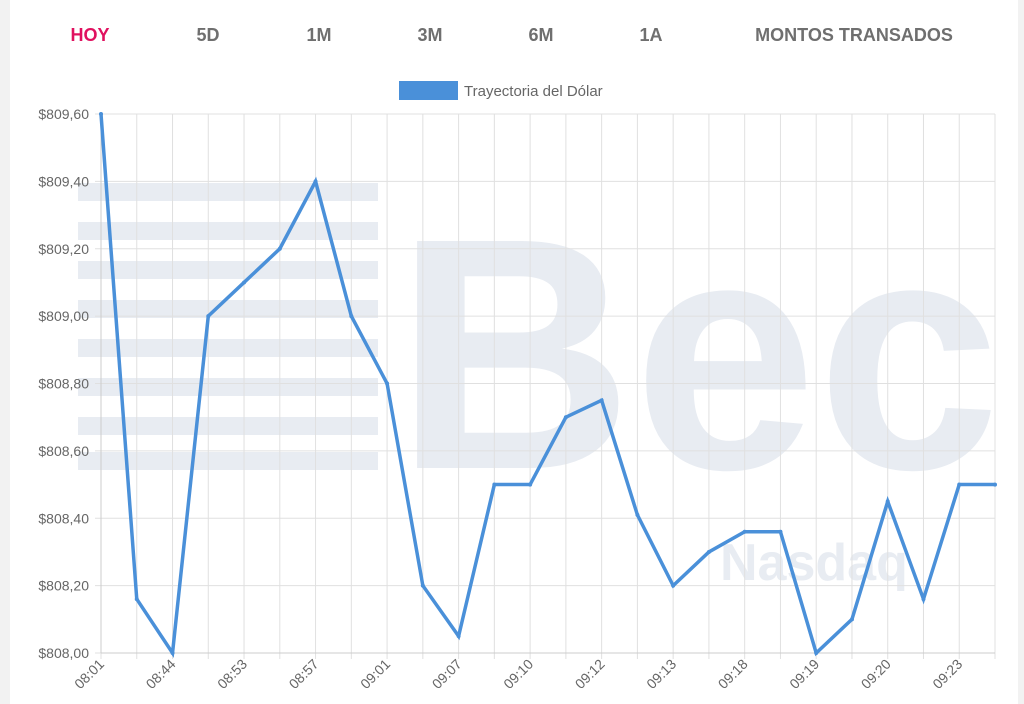 The image size is (1024, 704). Describe the element at coordinates (518, 674) in the screenshot. I see `x-tick-label: 09:10` at that location.